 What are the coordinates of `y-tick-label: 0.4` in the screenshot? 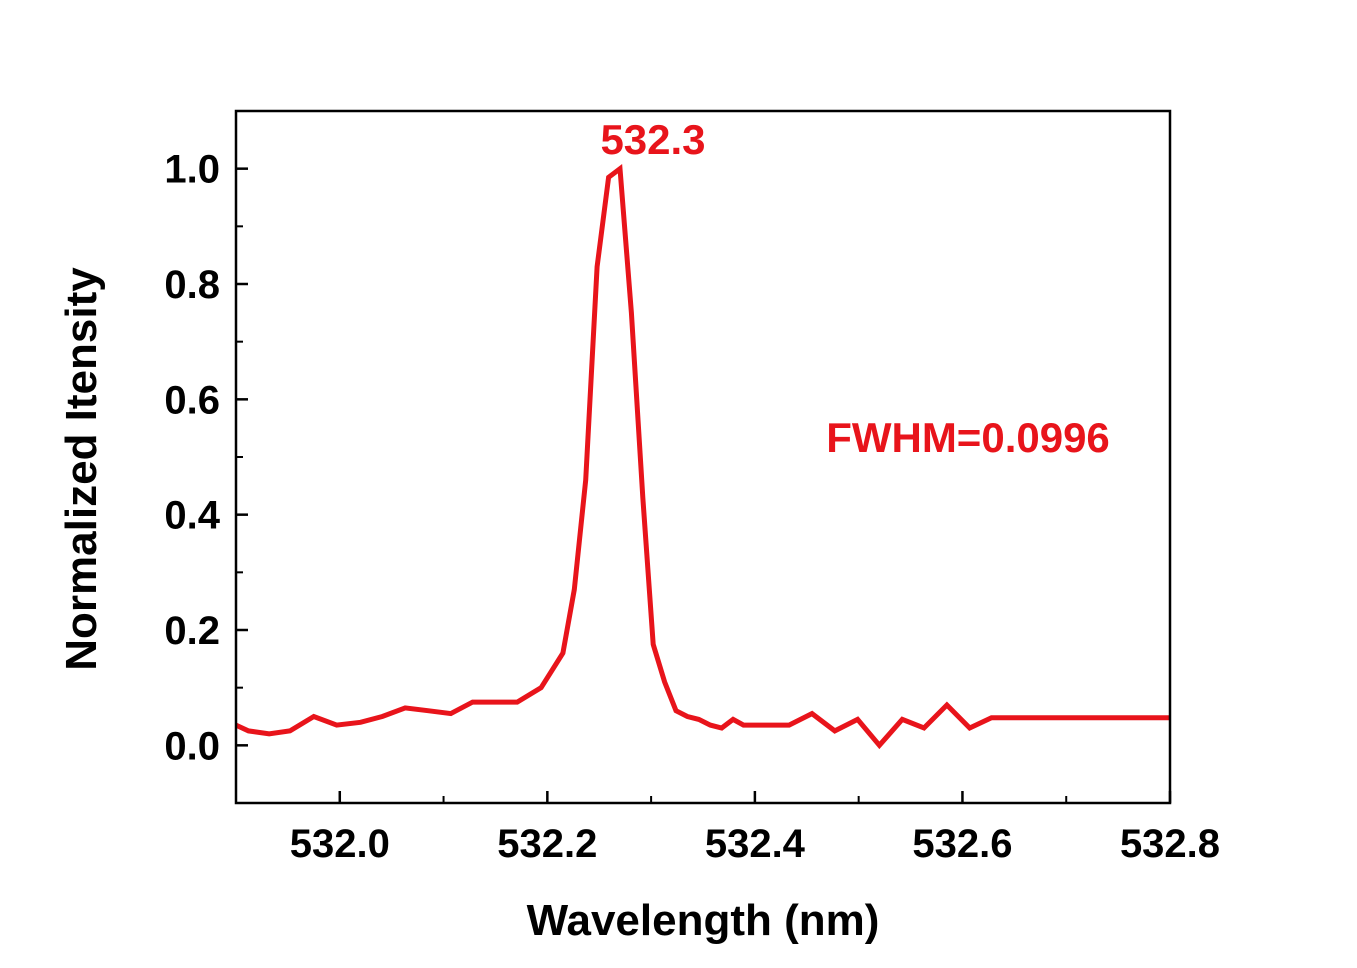 It's located at (192, 516).